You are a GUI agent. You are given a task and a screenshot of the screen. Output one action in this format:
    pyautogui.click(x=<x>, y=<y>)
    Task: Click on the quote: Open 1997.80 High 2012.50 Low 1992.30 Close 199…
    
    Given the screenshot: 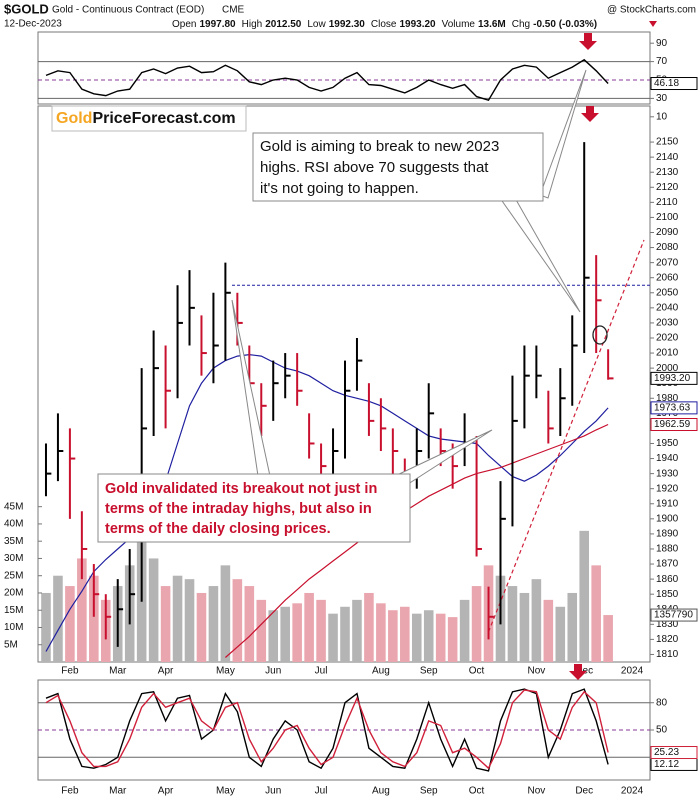 What is the action you would take?
    pyautogui.click(x=384, y=24)
    